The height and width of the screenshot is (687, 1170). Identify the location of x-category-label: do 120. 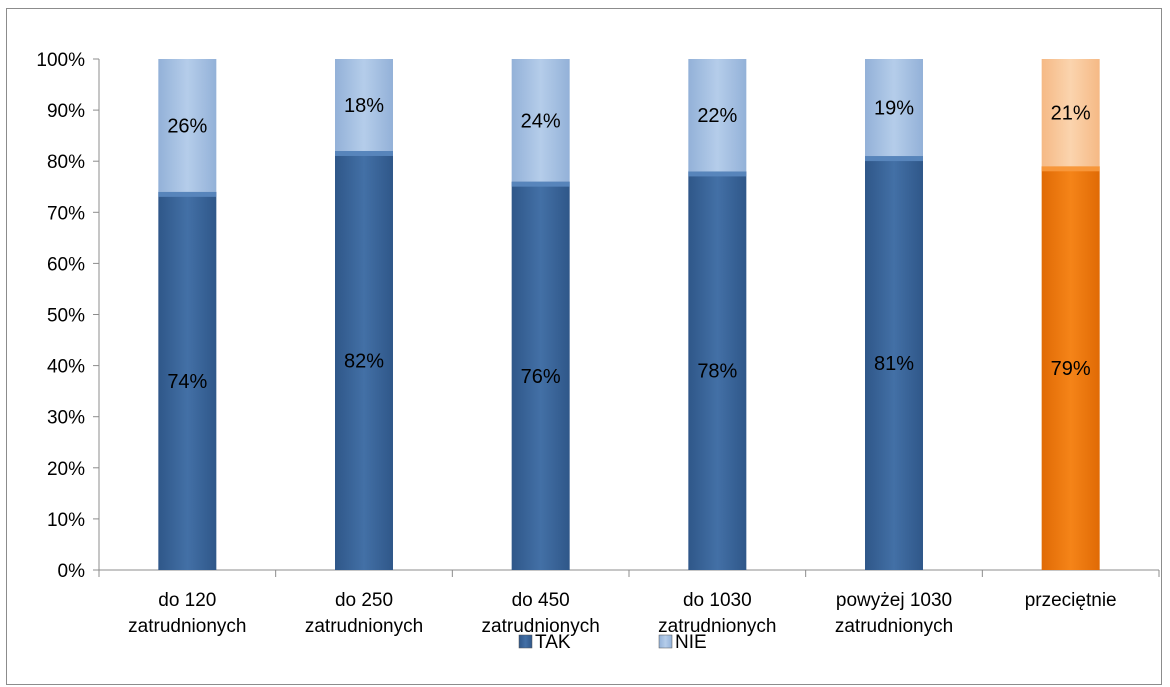
(187, 600).